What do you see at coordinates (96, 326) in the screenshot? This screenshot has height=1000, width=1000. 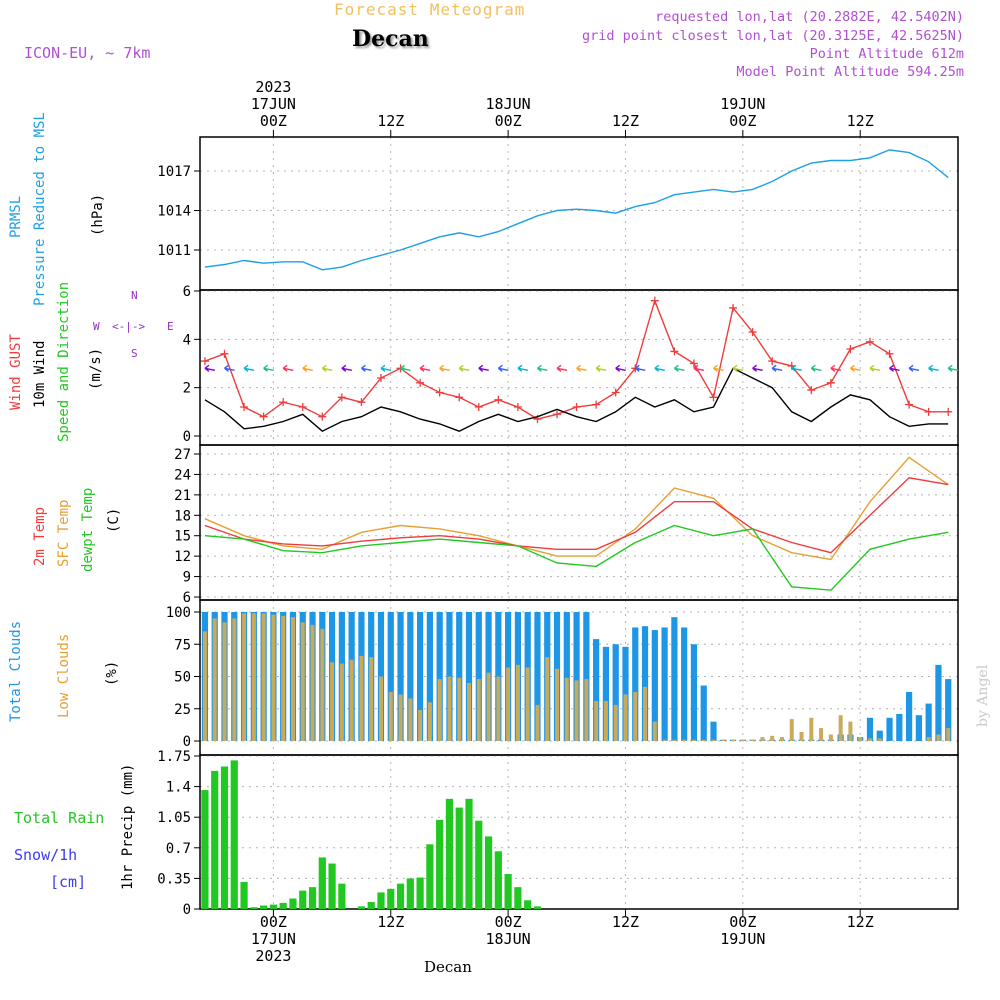 I see `compass-west: W` at bounding box center [96, 326].